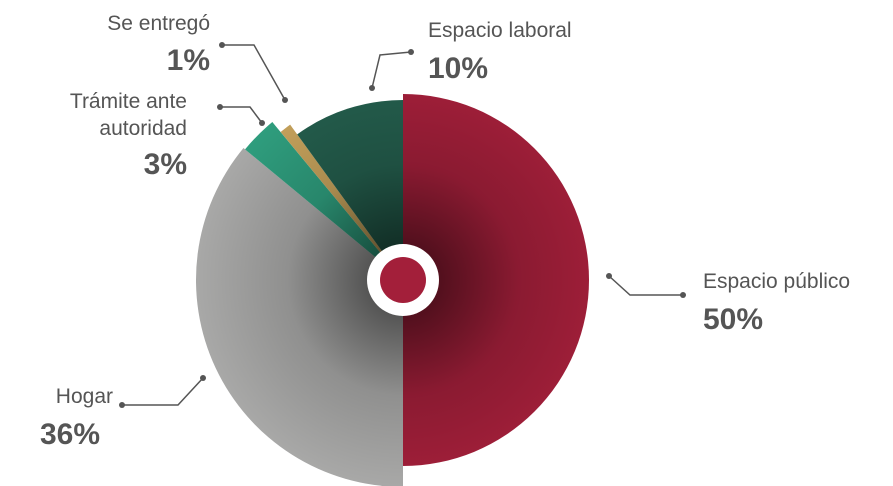 This screenshot has height=486, width=893. I want to click on value-label: 1%, so click(188, 60).